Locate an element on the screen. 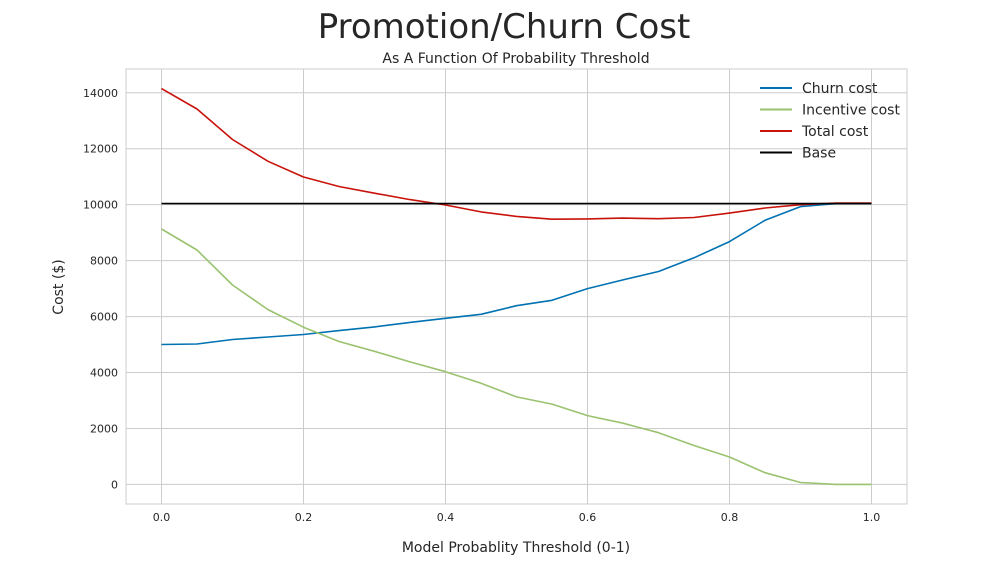  legend-item-churn-cost: Churn cost is located at coordinates (819, 89).